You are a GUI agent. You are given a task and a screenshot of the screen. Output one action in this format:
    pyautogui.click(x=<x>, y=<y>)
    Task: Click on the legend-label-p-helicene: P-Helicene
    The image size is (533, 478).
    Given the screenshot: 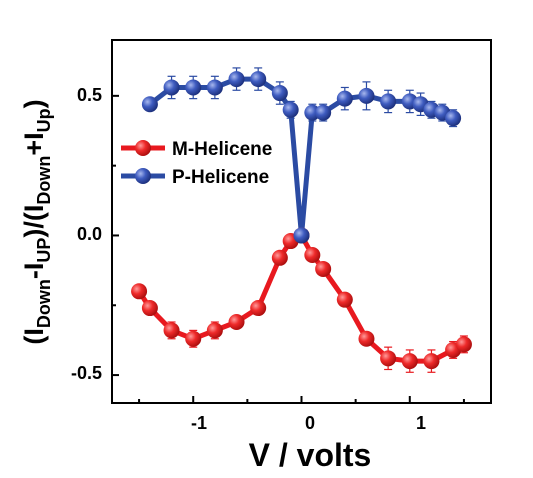 What is the action you would take?
    pyautogui.click(x=220, y=177)
    